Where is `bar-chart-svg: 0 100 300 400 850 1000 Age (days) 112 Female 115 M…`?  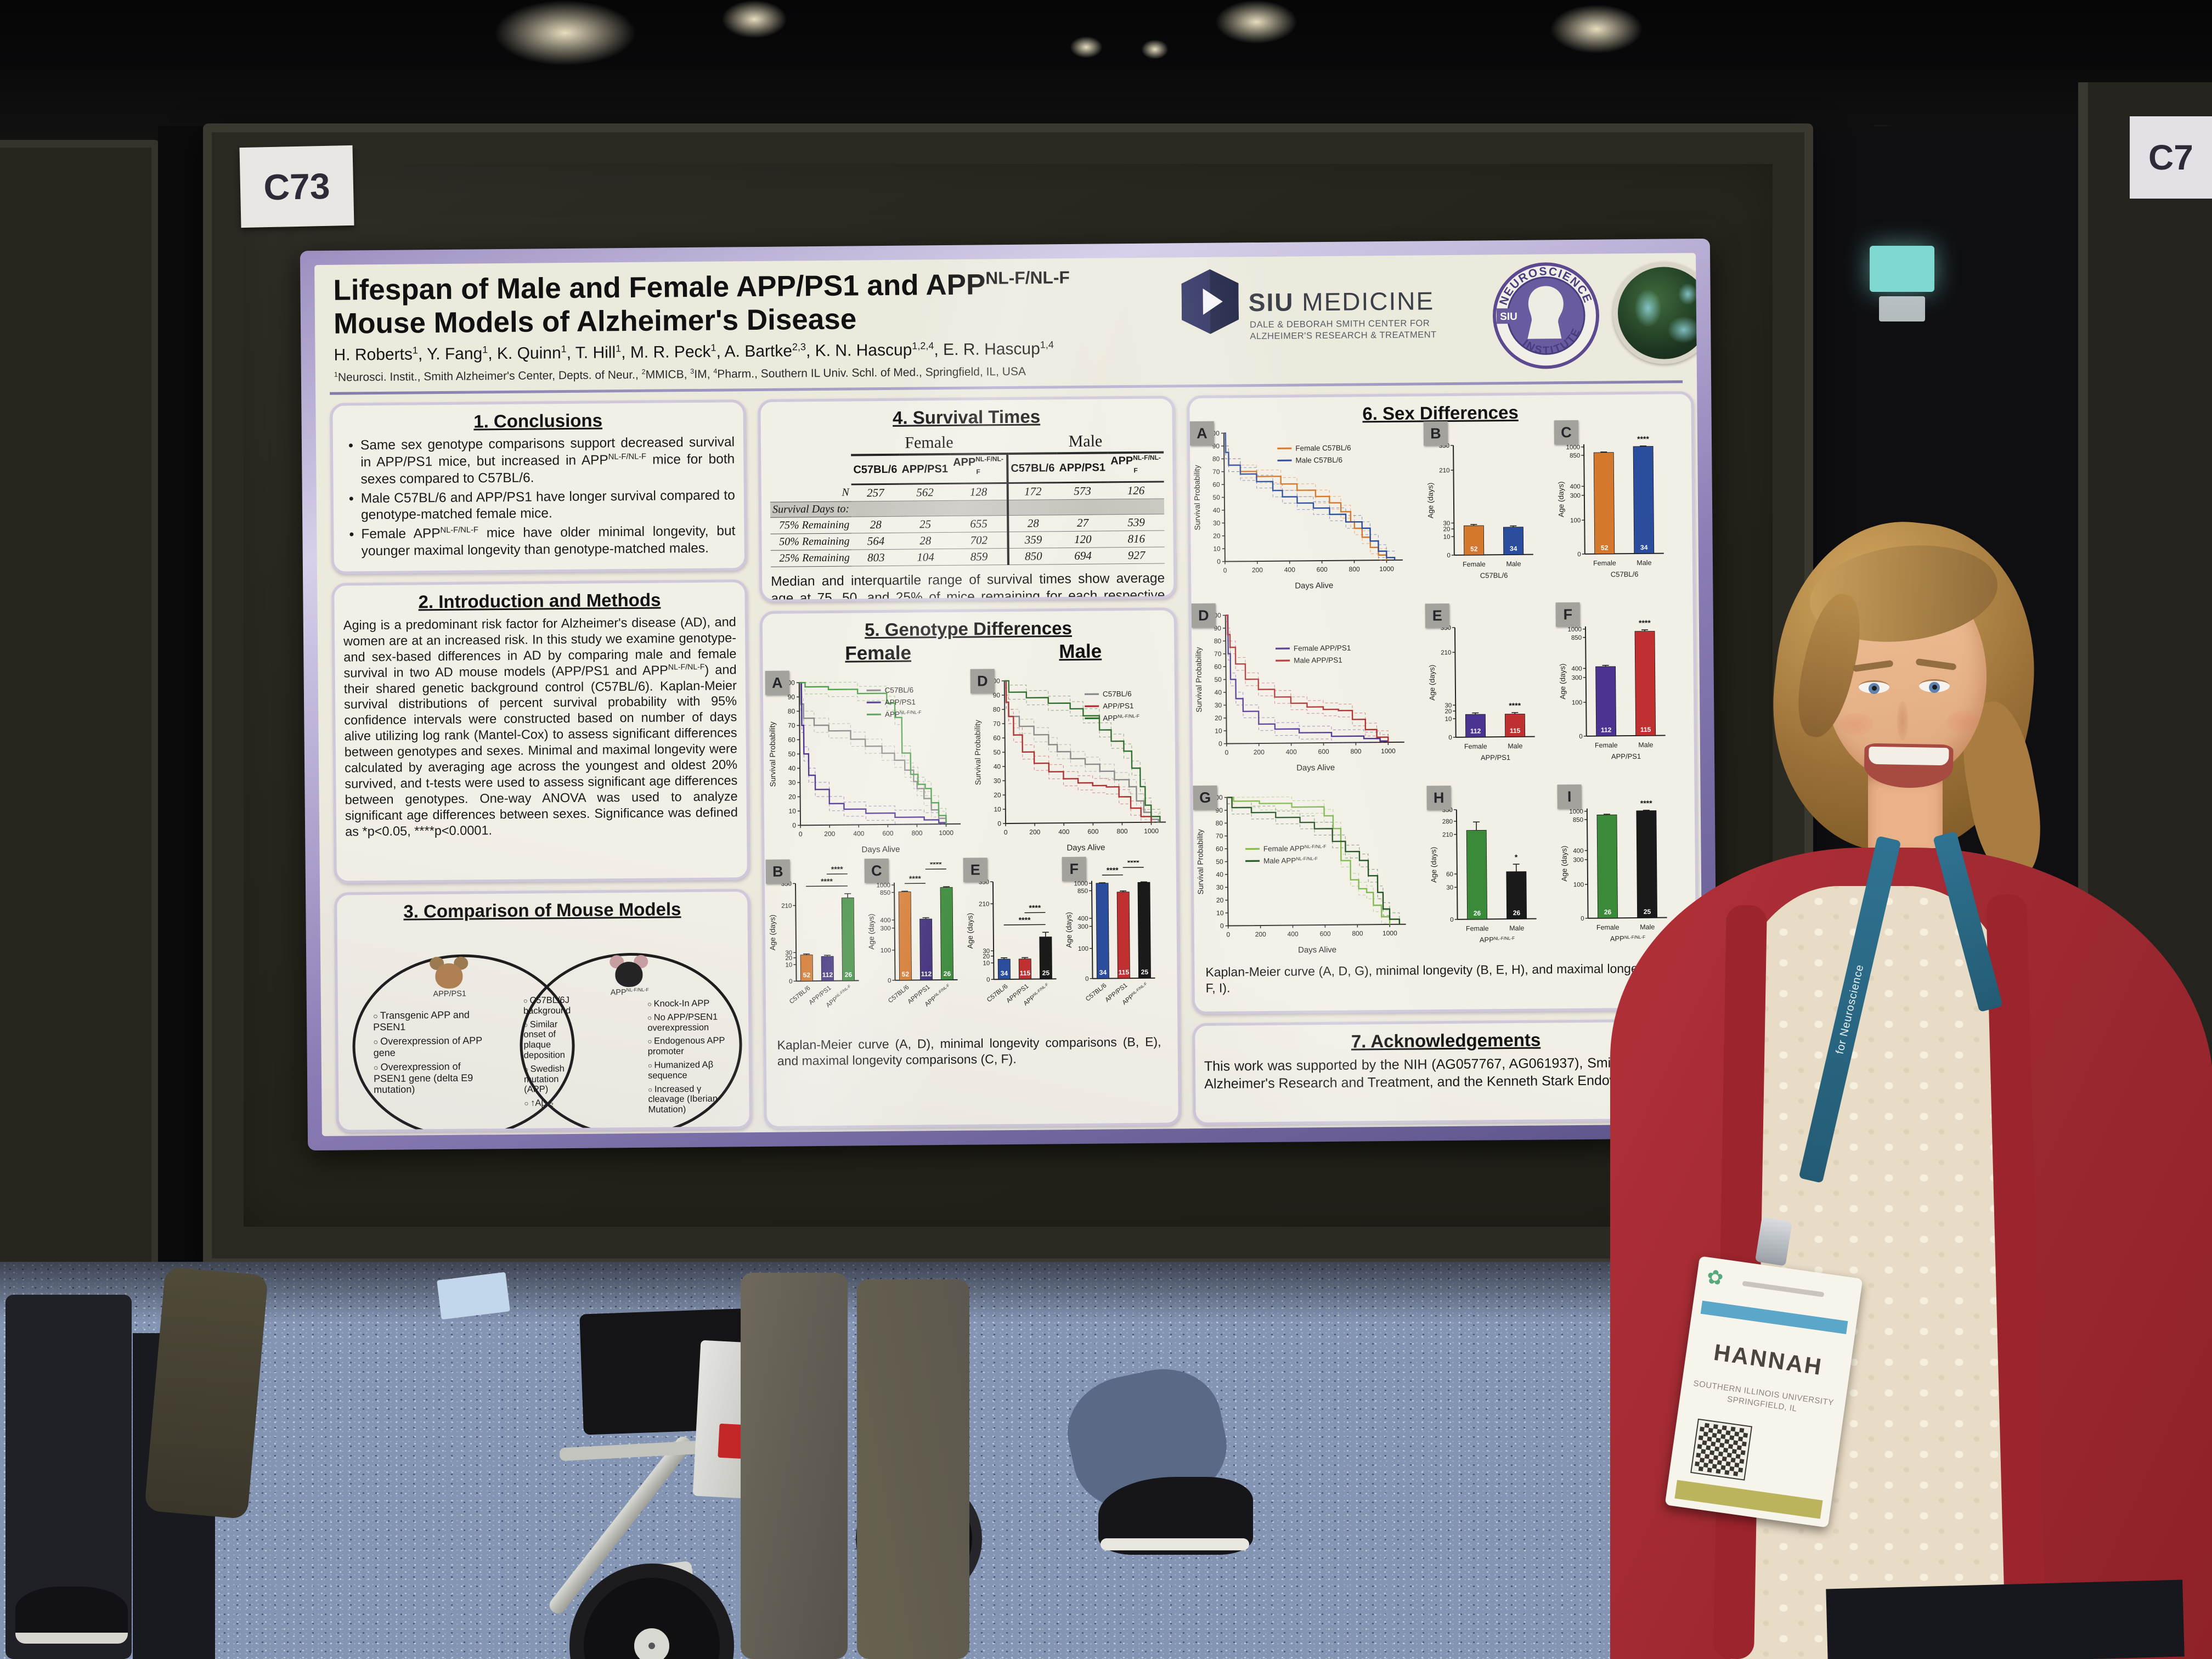 bar-chart-svg: 0 100 300 400 850 1000 Age (days) 112 Female 115 M… is located at coordinates (1613, 689).